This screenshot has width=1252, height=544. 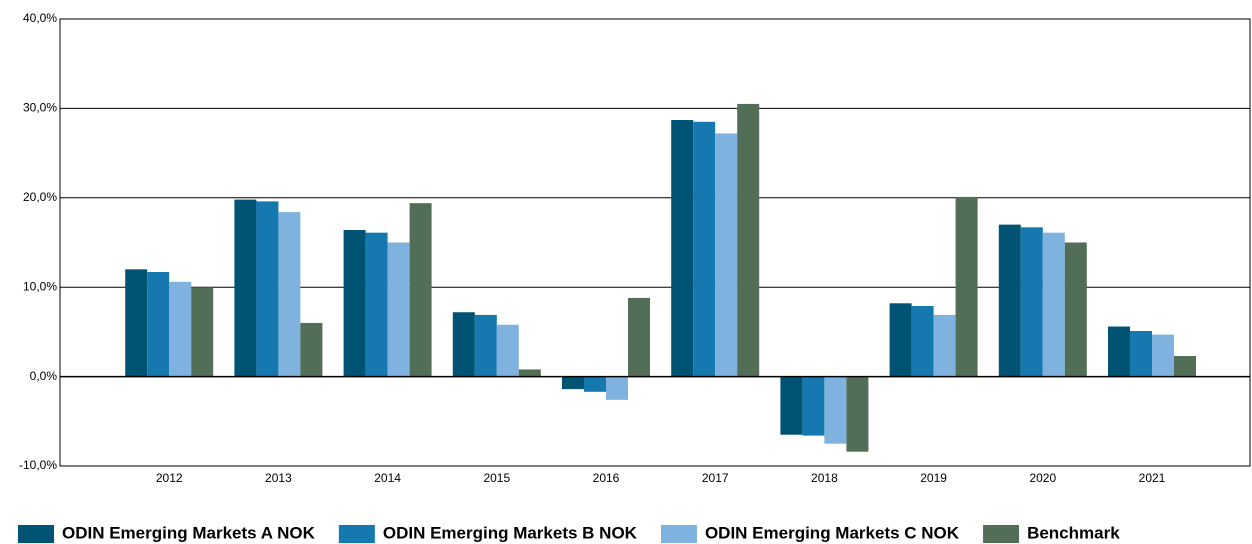 What do you see at coordinates (40, 197) in the screenshot?
I see `y-tick-label: 20,0%` at bounding box center [40, 197].